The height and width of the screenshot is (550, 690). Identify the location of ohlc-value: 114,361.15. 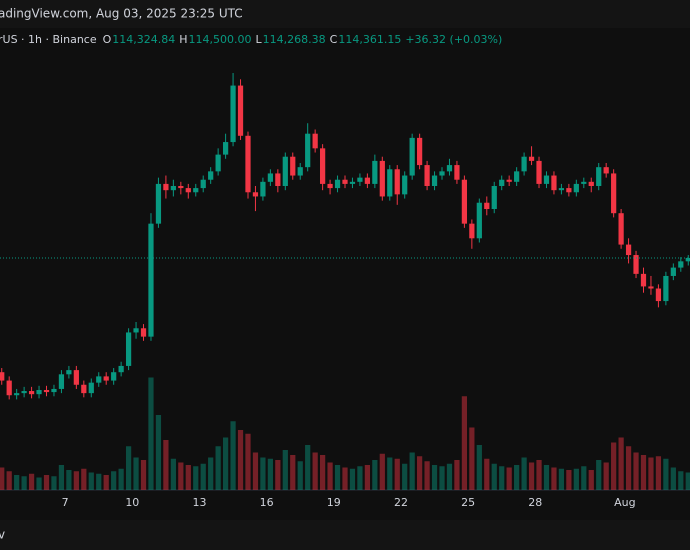
(369, 39).